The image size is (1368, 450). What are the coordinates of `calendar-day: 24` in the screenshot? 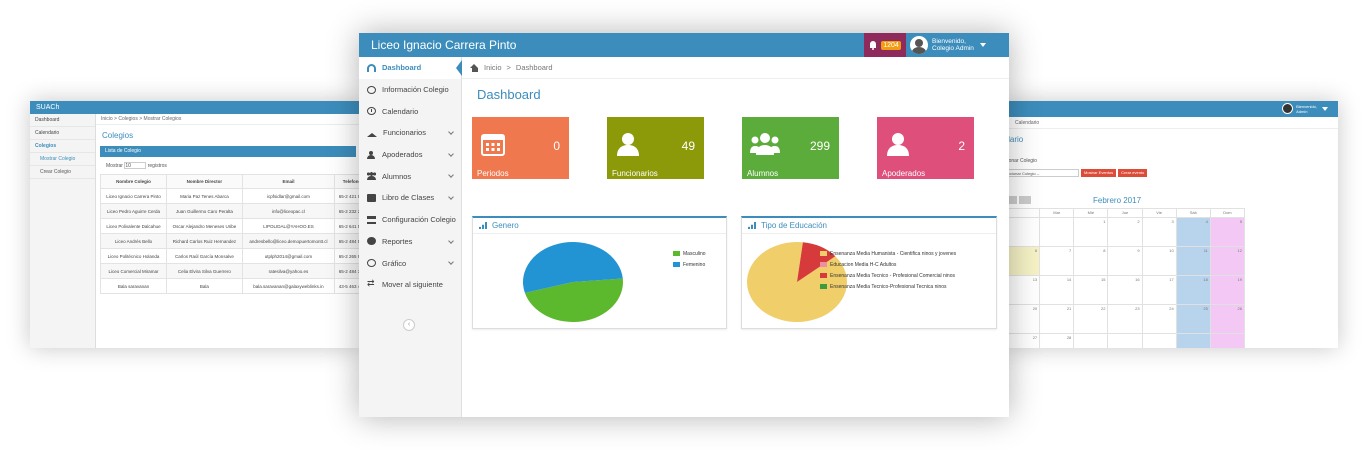 It's located at (1159, 319).